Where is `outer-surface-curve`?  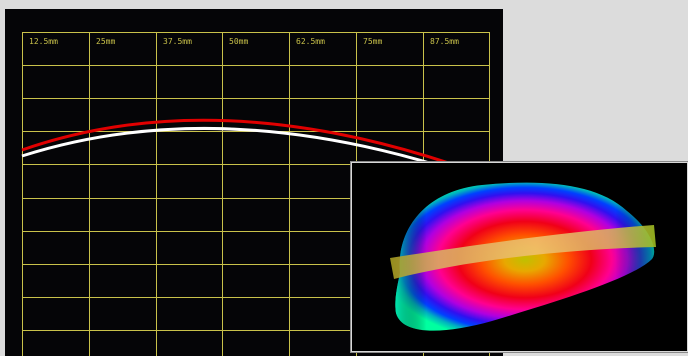
outer-surface-curve is located at coordinates (248, 146).